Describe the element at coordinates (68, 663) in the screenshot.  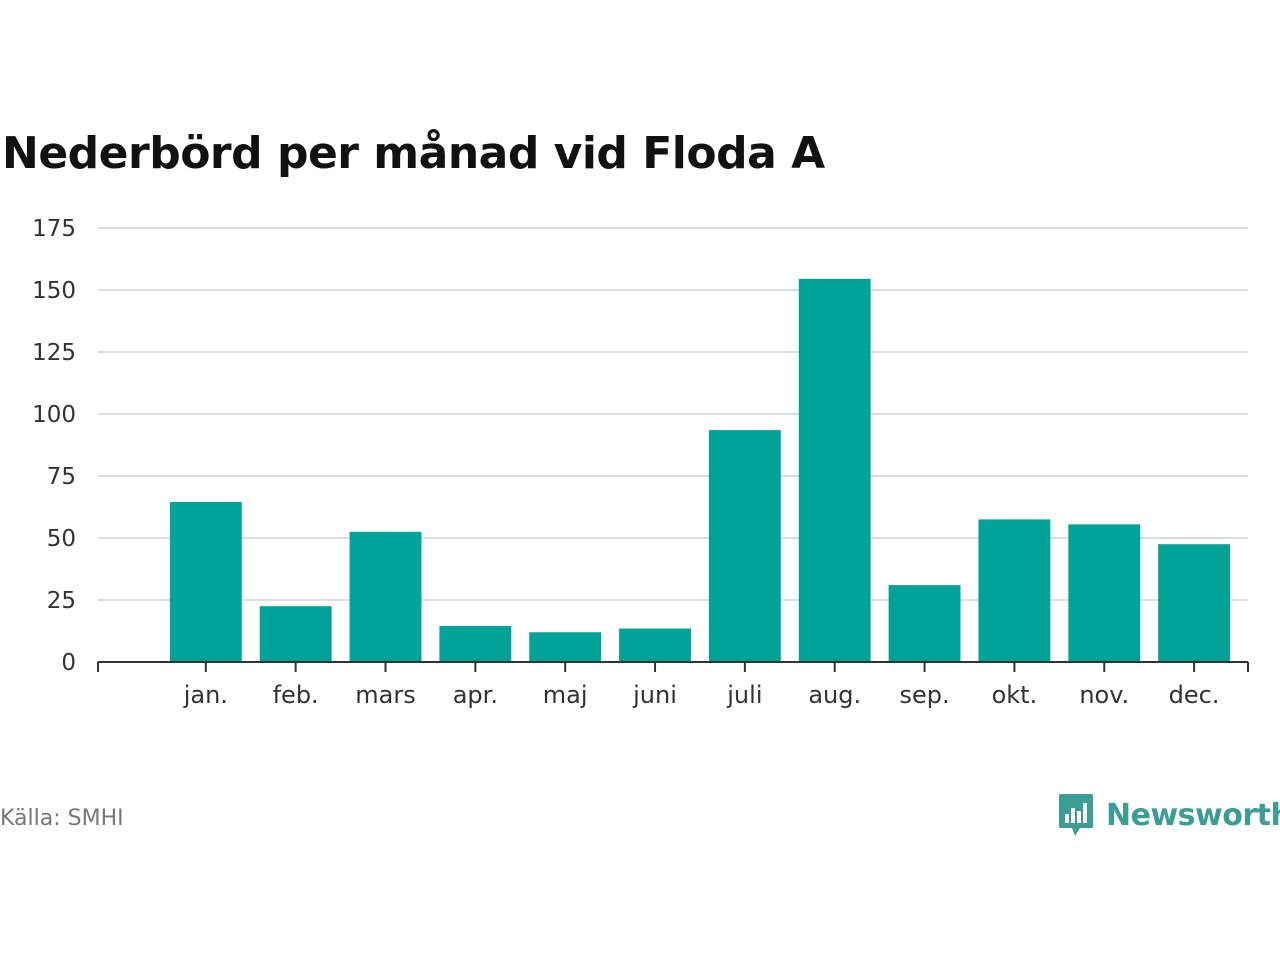
I see `y-tick-label: 0` at that location.